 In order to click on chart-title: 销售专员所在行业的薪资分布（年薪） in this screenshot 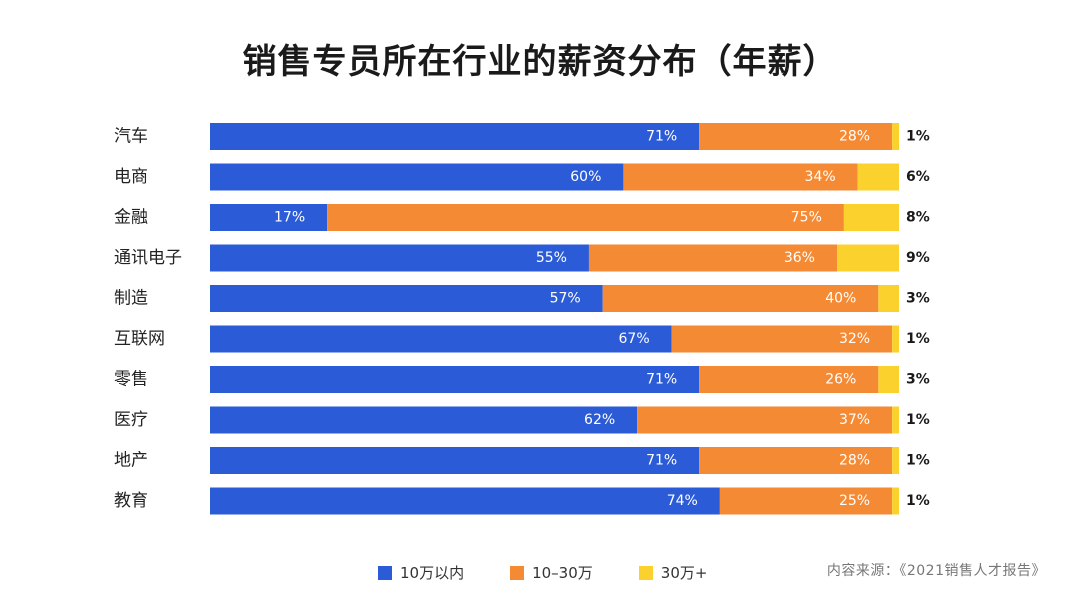, I will do `click(540, 62)`.